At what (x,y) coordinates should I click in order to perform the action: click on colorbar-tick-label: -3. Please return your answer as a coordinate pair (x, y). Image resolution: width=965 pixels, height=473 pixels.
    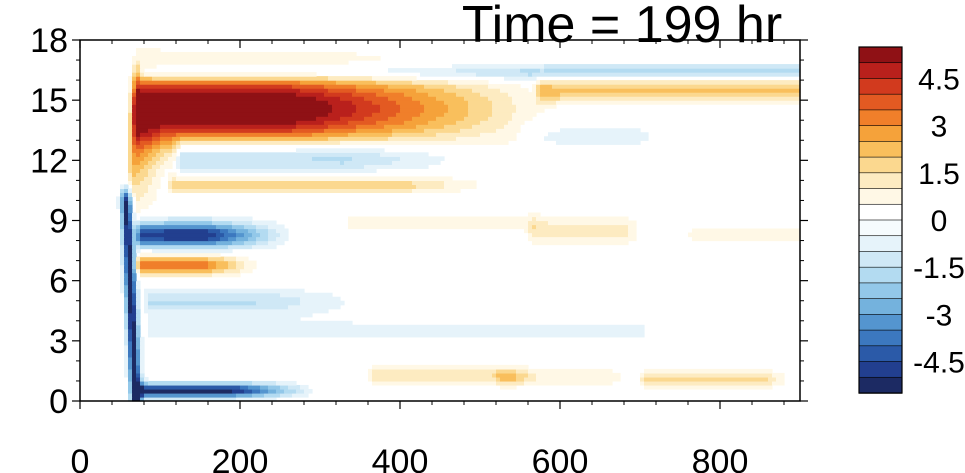
    Looking at the image, I should click on (939, 315).